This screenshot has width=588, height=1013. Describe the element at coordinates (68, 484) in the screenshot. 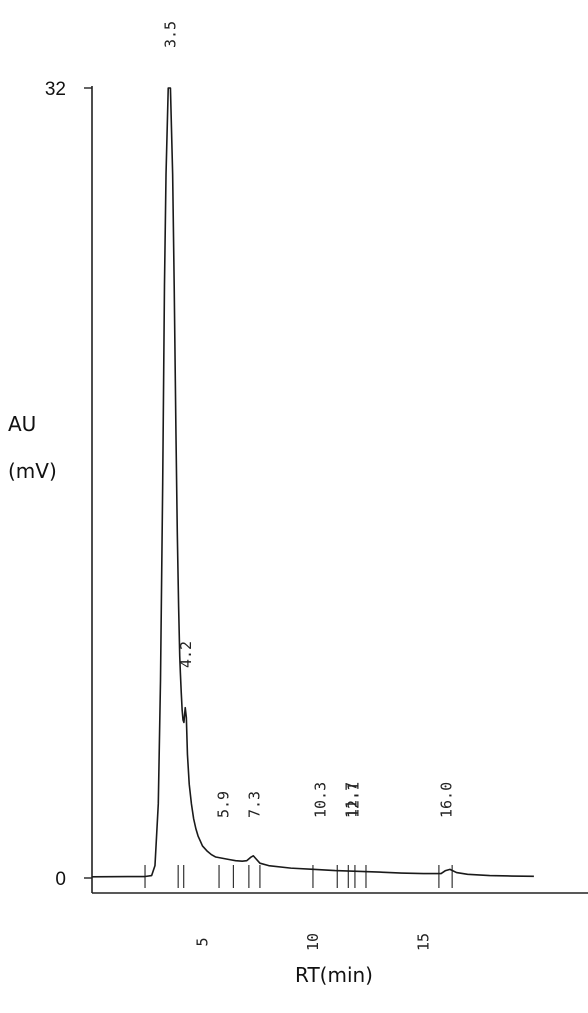

I see `y-ticks: 0 32` at that location.